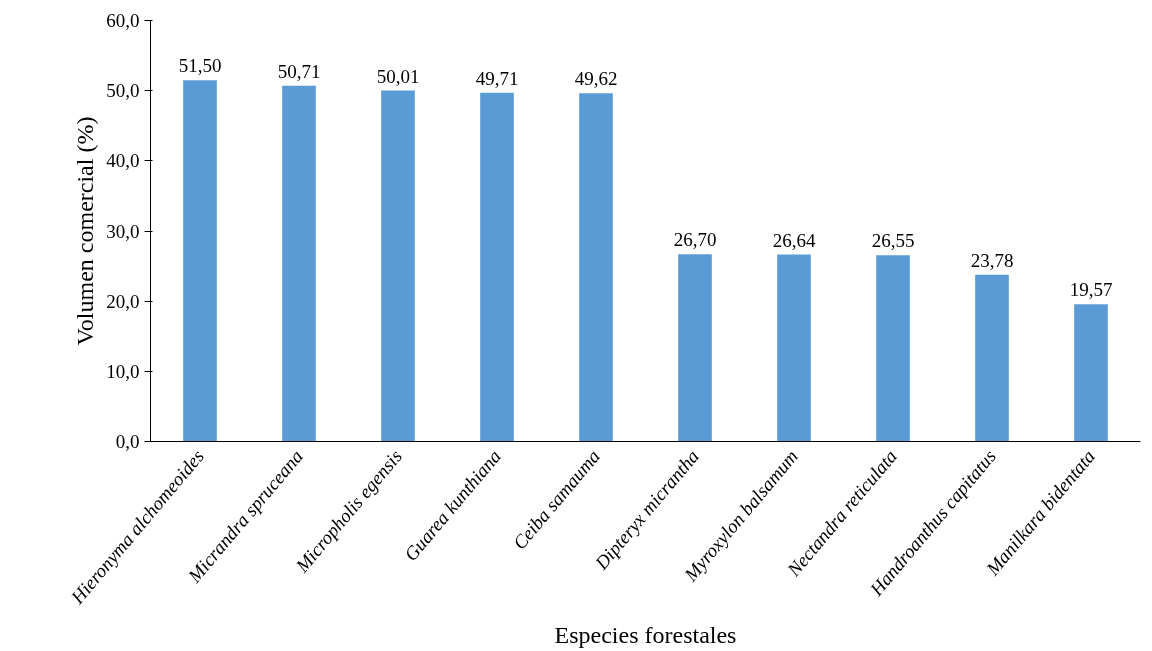  Describe the element at coordinates (123, 301) in the screenshot. I see `y-tick-label: 20,0` at that location.